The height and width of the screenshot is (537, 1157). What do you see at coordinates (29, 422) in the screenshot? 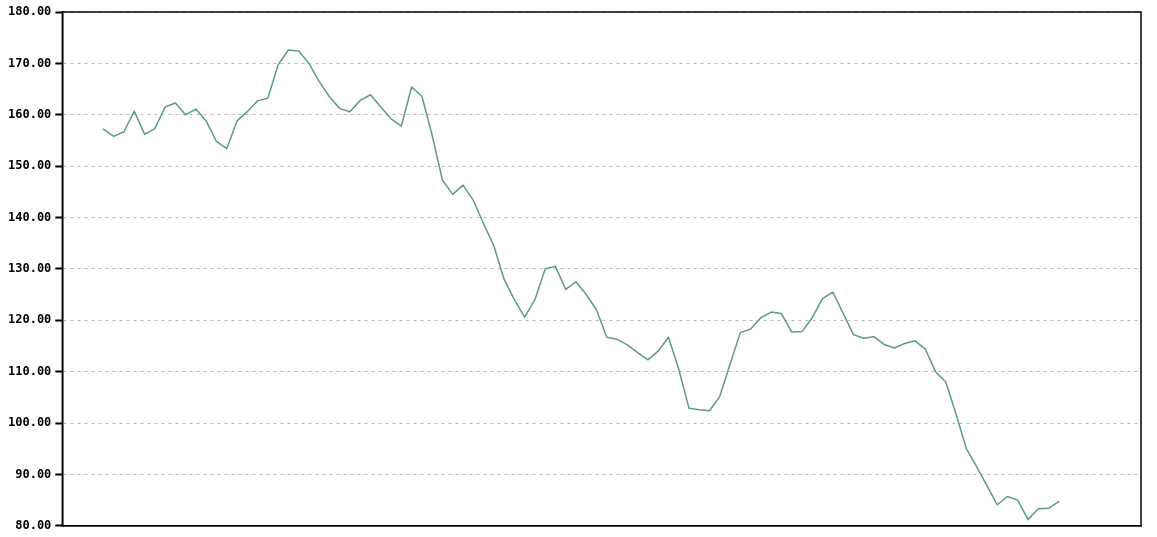
I see `y-tick-label: 100.00` at bounding box center [29, 422].